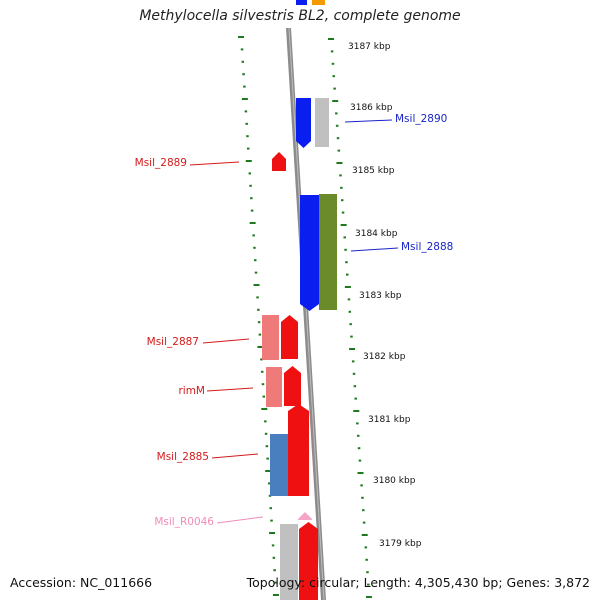 This screenshot has width=600, height=600. Describe the element at coordinates (389, 420) in the screenshot. I see `kbp-label: 3181 kbp` at that location.